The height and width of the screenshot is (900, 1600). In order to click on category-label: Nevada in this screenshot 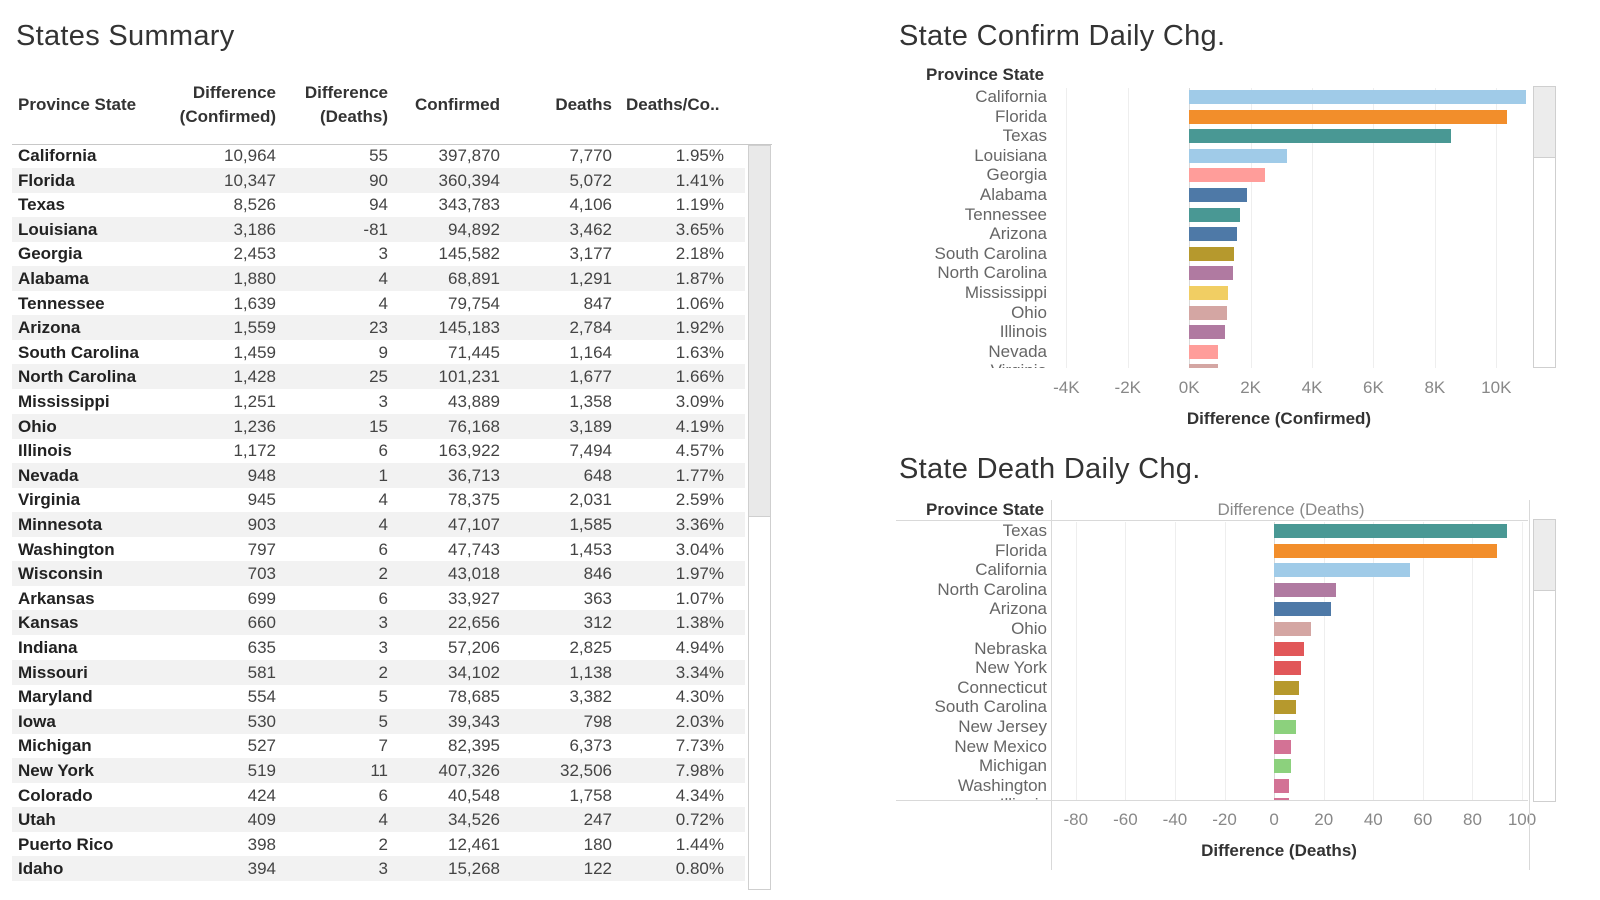, I will do `click(1017, 351)`.